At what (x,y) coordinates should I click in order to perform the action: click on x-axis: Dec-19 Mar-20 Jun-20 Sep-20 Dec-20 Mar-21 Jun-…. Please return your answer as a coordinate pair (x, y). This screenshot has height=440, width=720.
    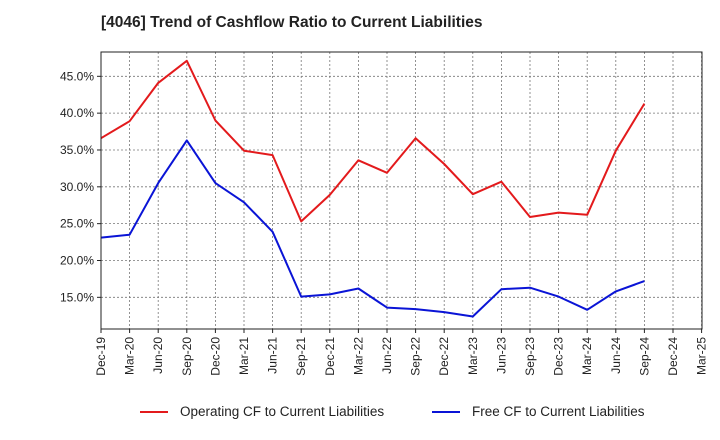
    Looking at the image, I should click on (401, 352).